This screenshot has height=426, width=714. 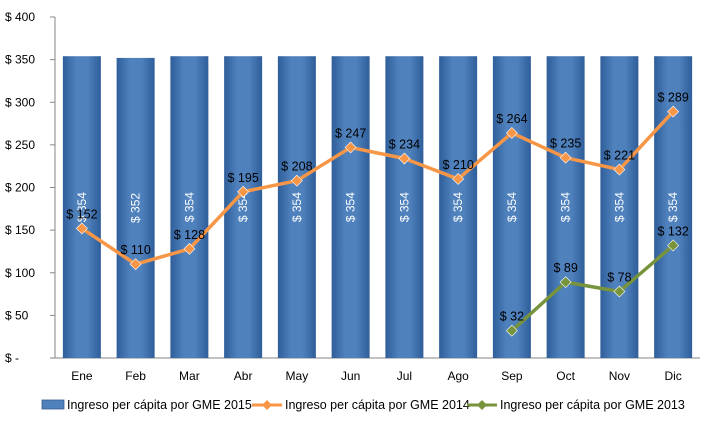 What do you see at coordinates (377, 370) in the screenshot?
I see `x-axis: Ene Feb Mar Abr May Jun Jul Ago Sep Oct Nov Dic` at bounding box center [377, 370].